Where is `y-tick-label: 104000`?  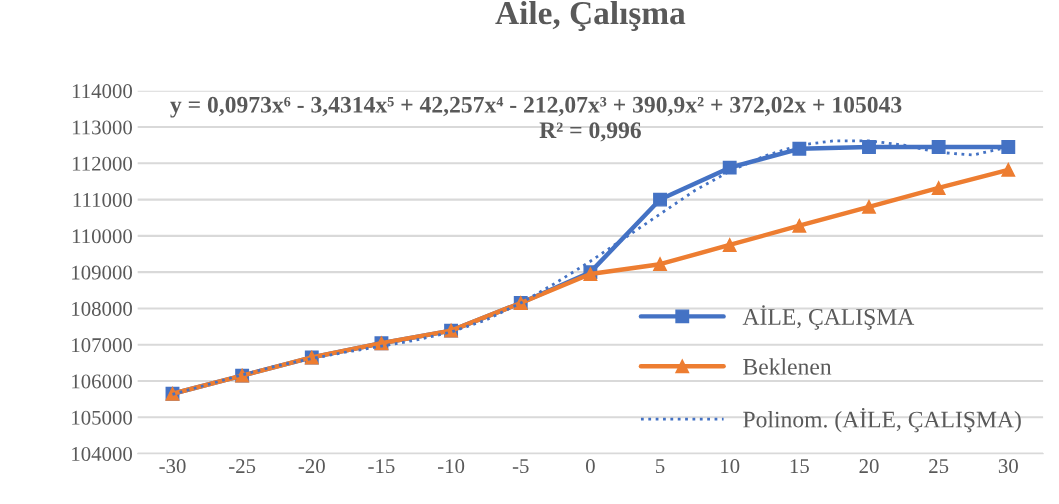 y-tick-label: 104000 is located at coordinates (102, 454).